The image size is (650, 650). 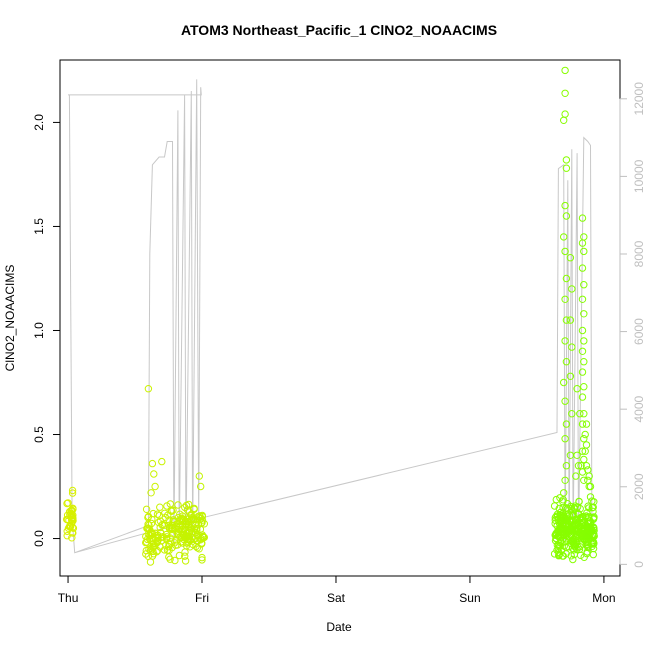 I want to click on y-tick-label: 0.5, so click(x=39, y=434).